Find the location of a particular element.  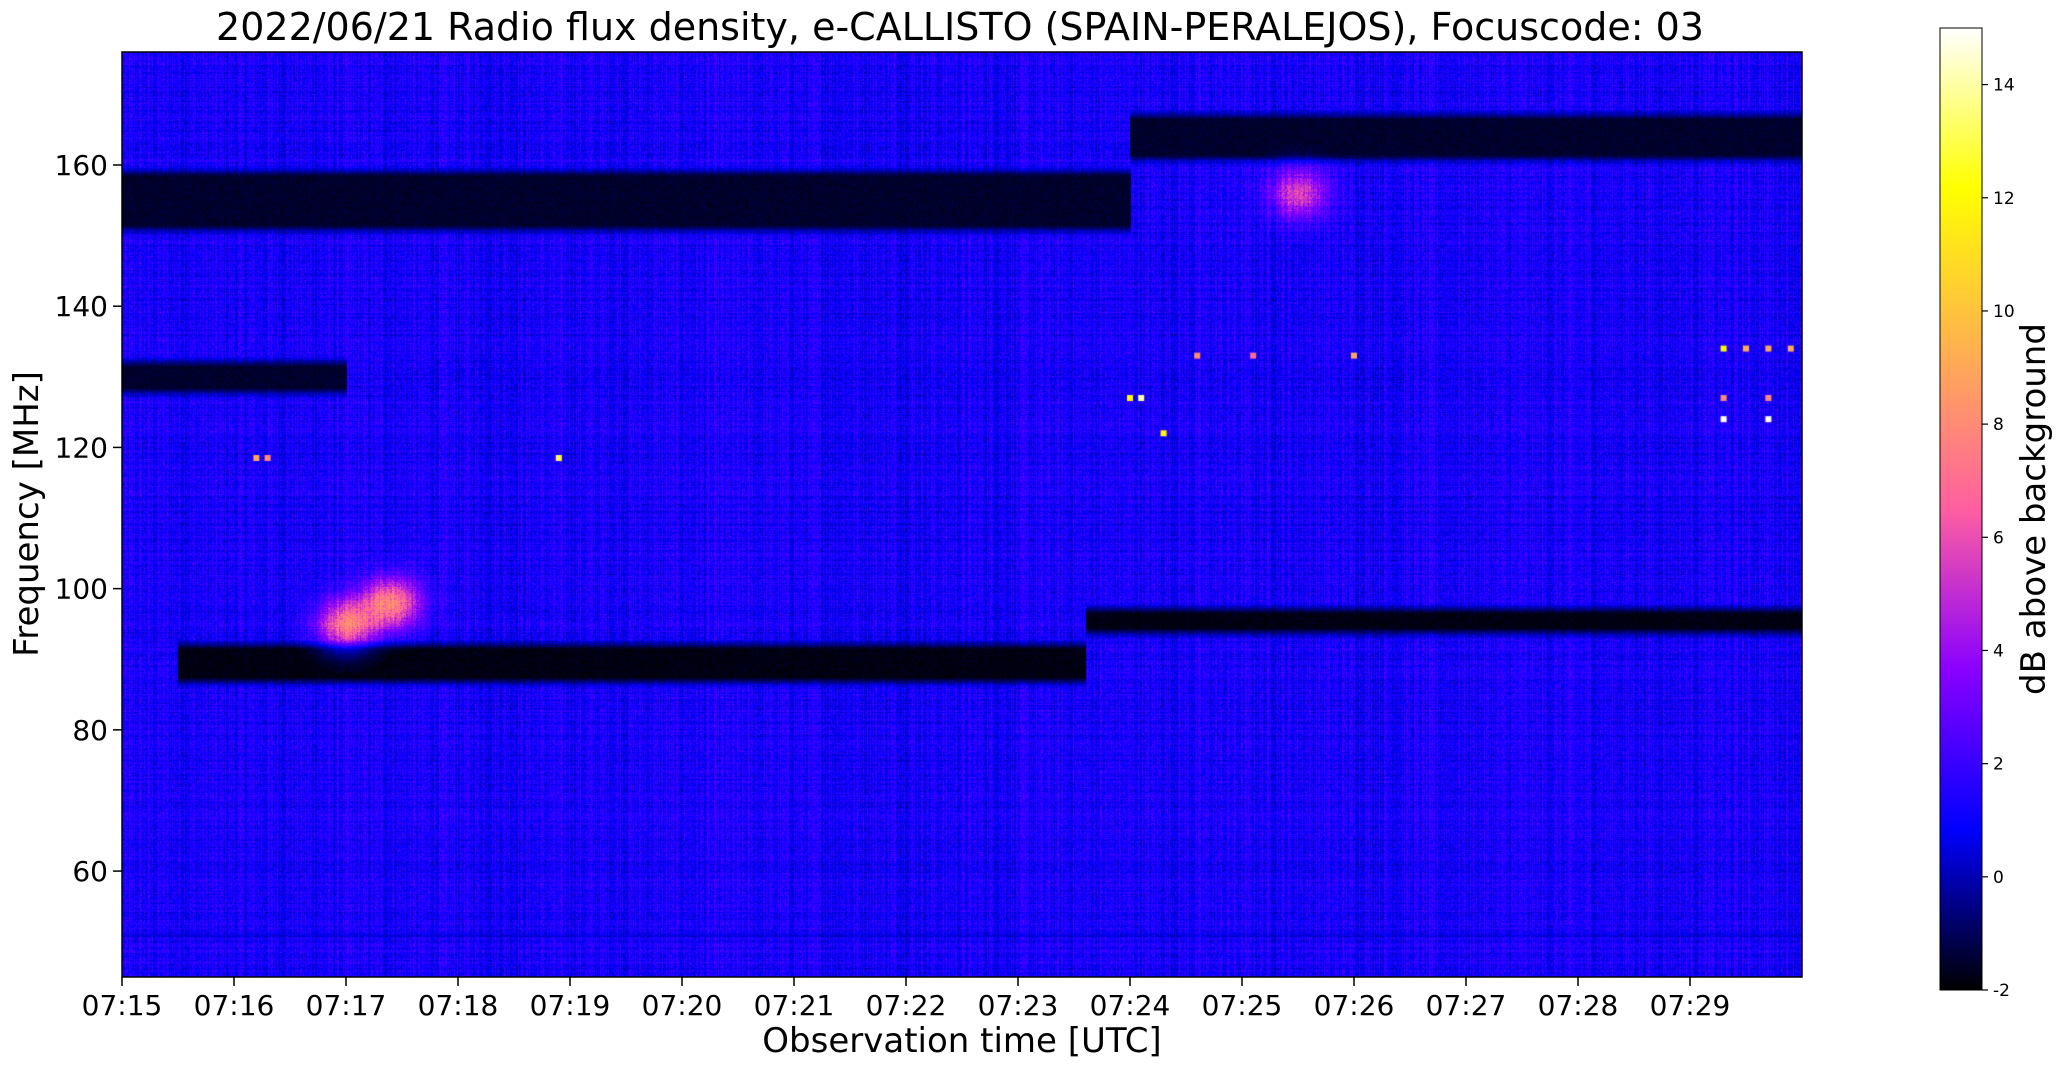

y-axis-label: Frequency [MHz] is located at coordinates (27, 514).